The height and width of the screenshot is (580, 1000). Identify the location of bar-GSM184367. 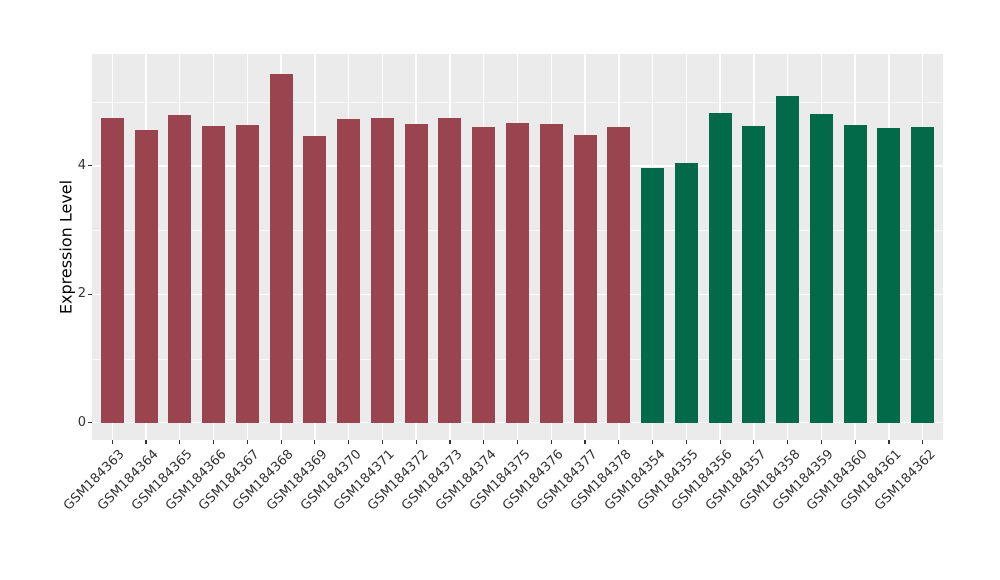
(247, 274).